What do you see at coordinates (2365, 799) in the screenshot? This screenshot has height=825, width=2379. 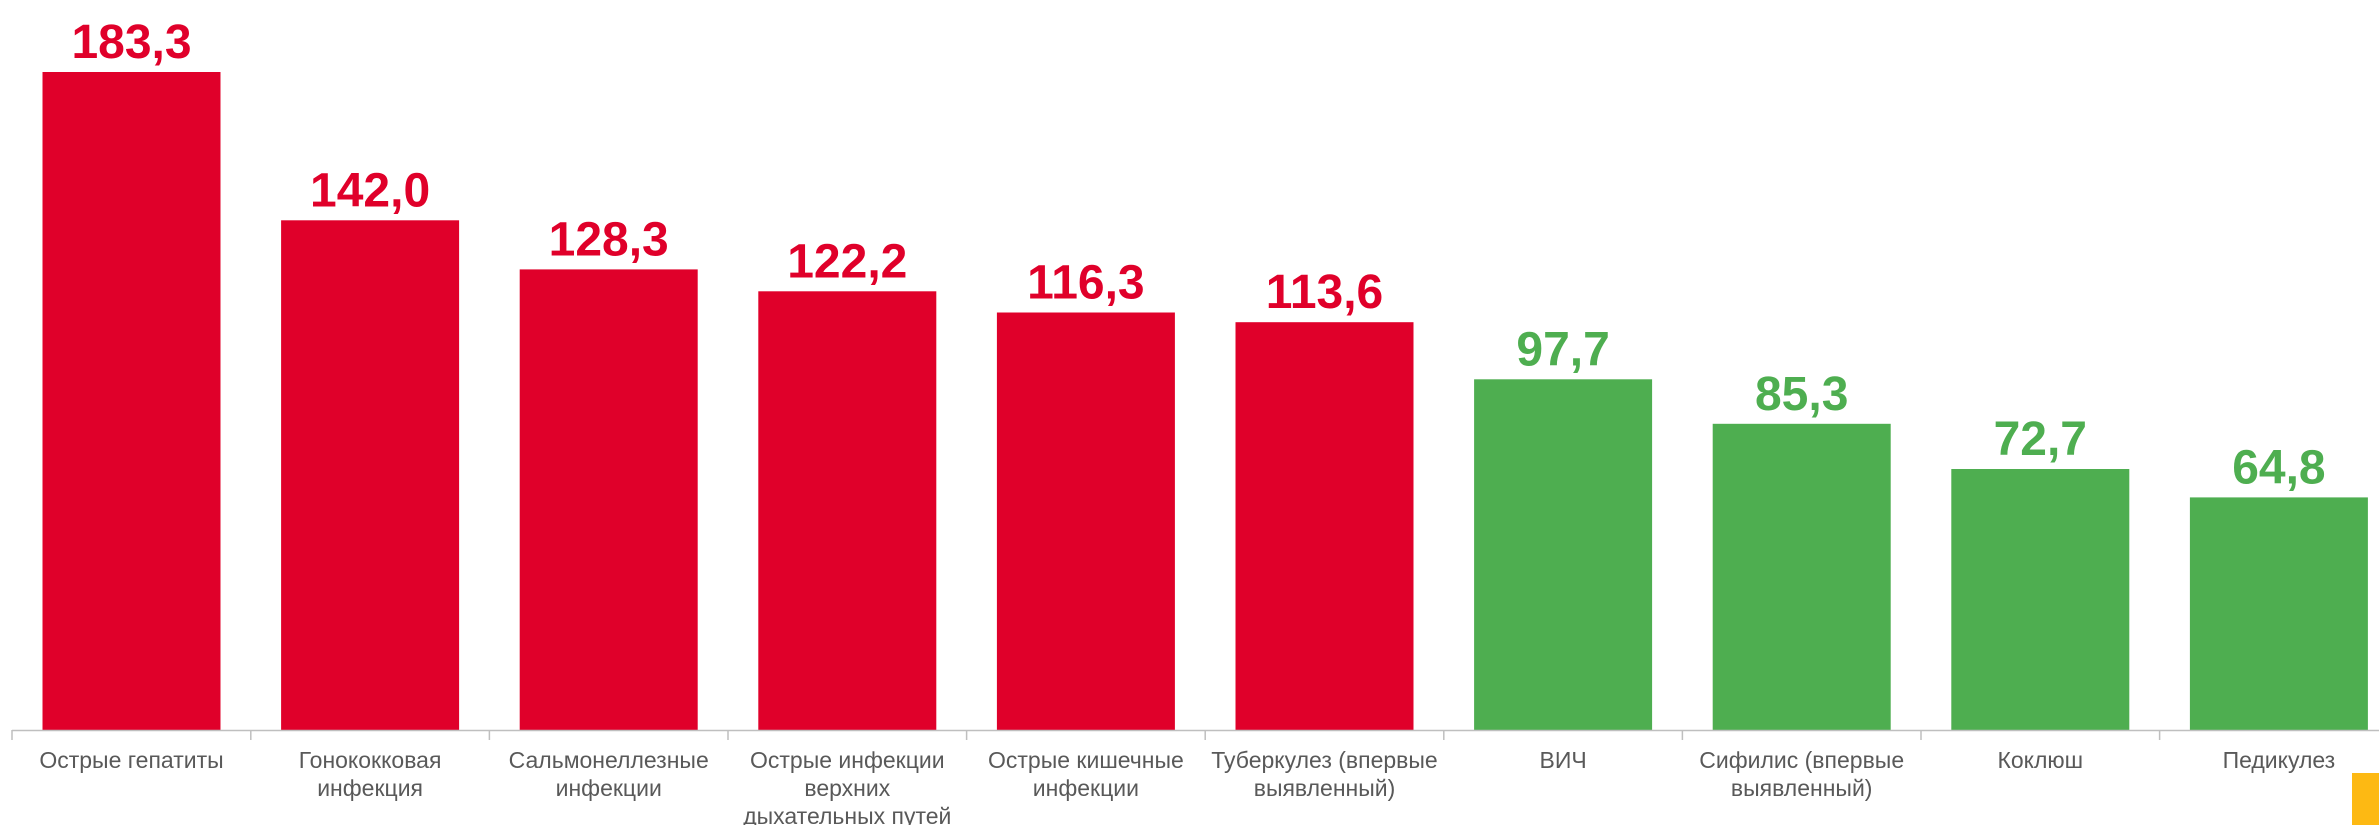 I see `corner-accent-mark` at bounding box center [2365, 799].